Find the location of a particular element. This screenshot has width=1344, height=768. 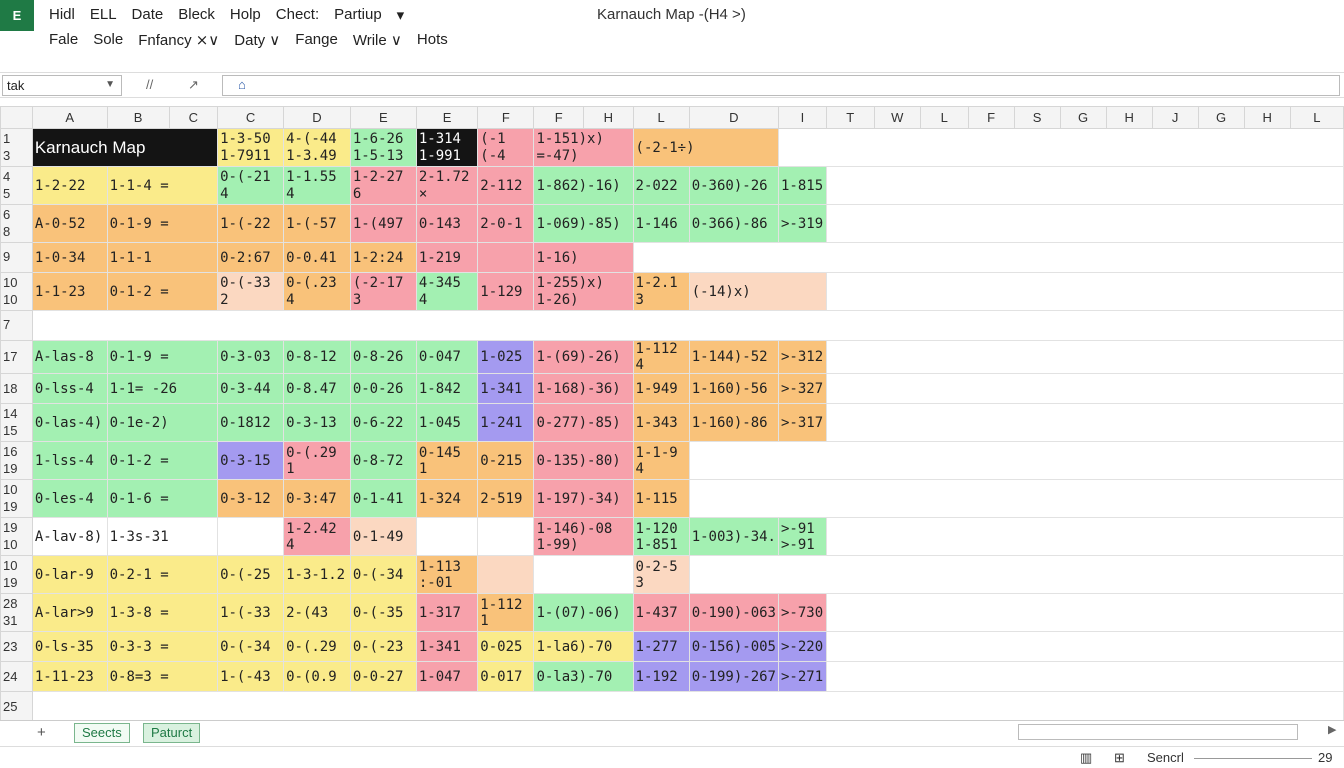

grid-cell: A-0-52 is located at coordinates (69, 223).